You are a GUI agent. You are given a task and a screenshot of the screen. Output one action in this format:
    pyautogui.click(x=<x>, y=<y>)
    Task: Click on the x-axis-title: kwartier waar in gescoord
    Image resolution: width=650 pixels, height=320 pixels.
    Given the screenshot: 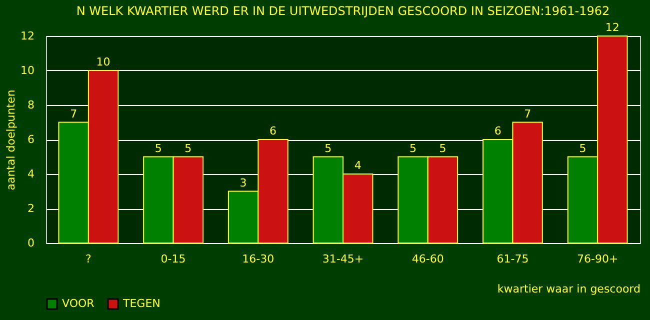 What is the action you would take?
    pyautogui.click(x=568, y=289)
    